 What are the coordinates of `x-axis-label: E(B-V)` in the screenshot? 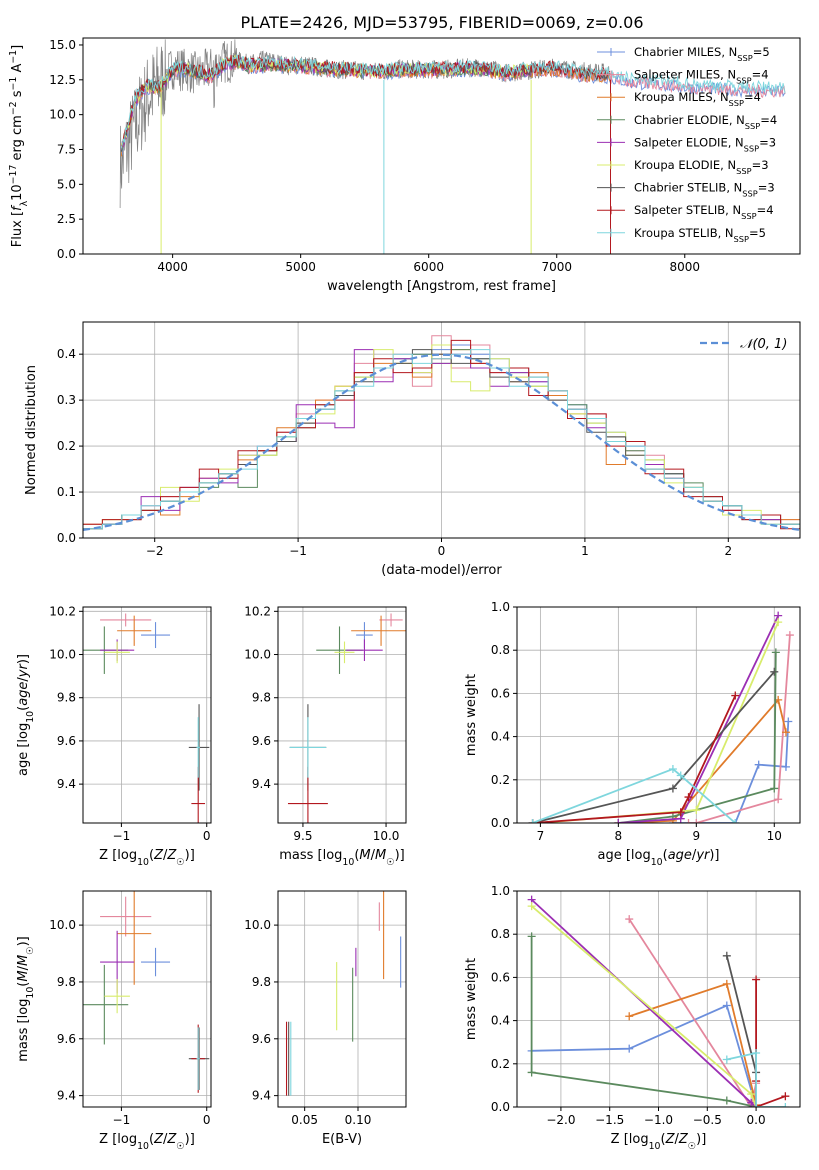 It's located at (342, 1139).